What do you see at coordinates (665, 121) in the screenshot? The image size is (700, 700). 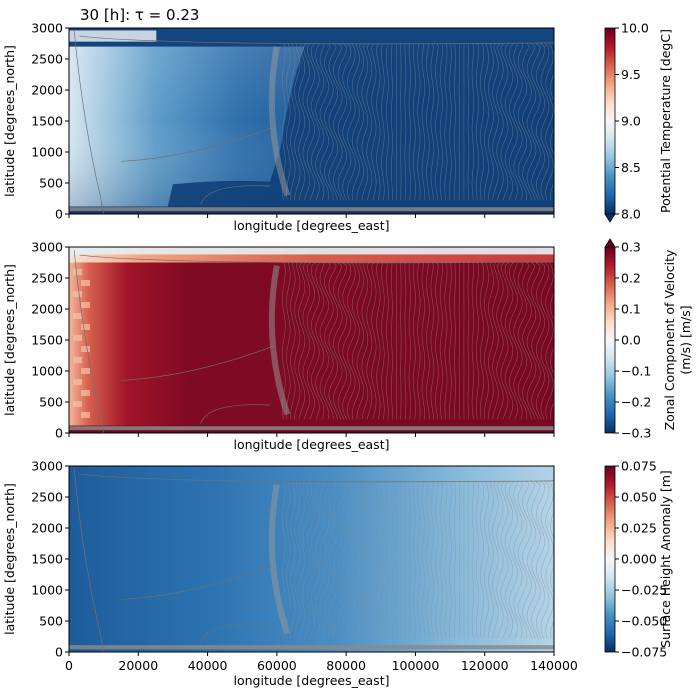 I see `colorbar-label: Potential Temperature [degC]` at bounding box center [665, 121].